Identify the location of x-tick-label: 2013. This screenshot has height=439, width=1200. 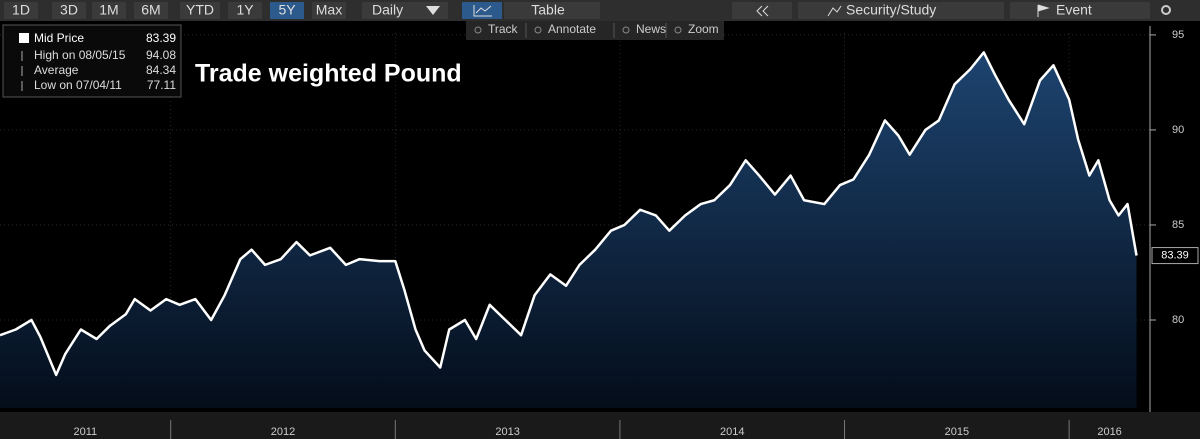
(507, 432).